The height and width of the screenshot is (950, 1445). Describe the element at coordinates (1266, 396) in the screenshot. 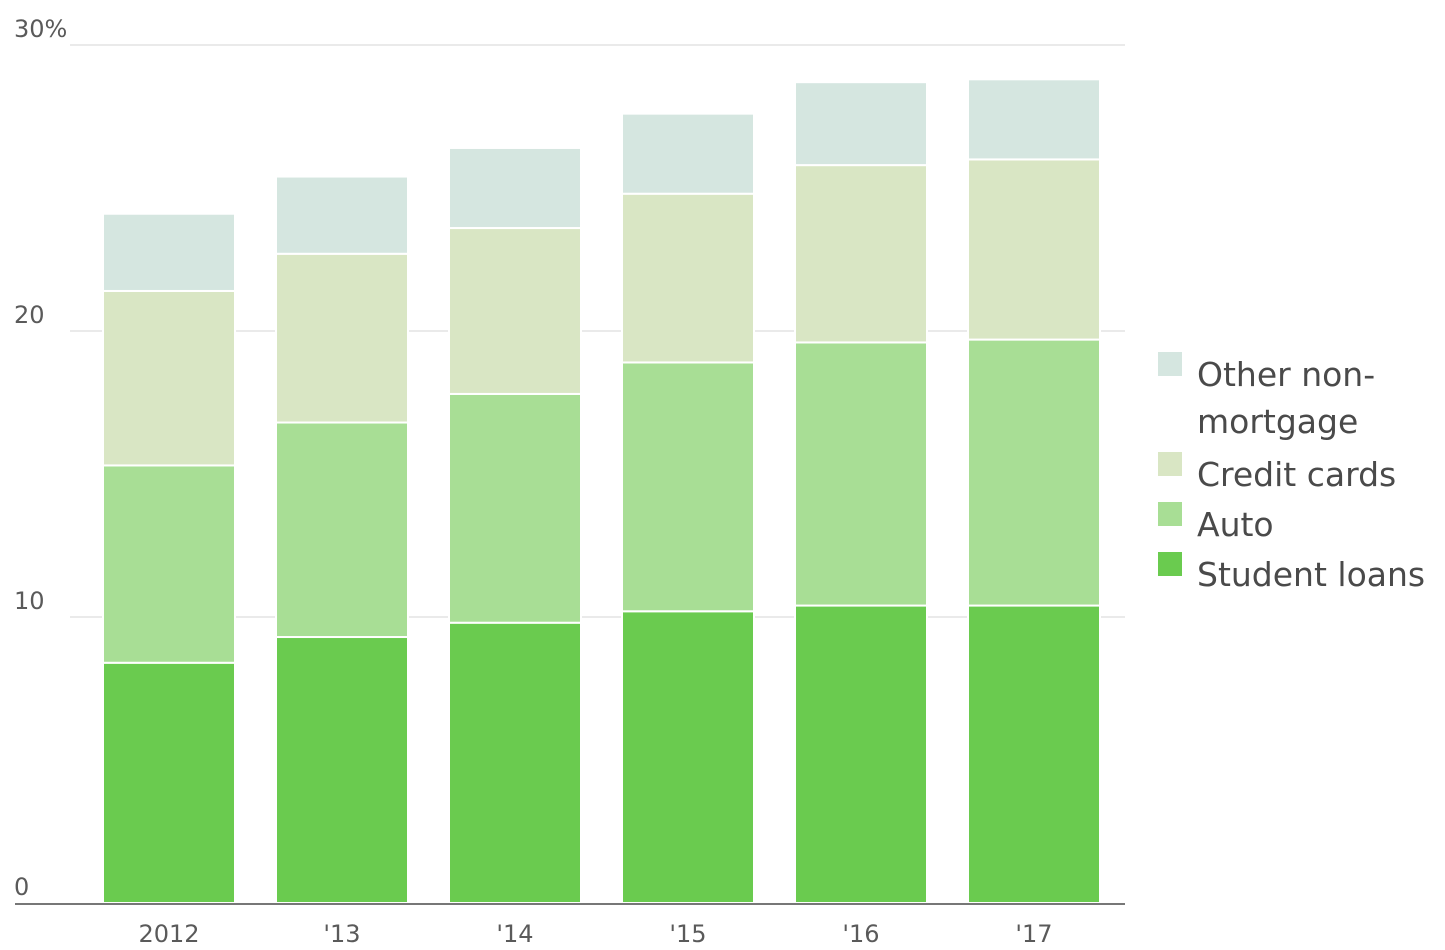

I see `legend-entry: Other non-mortgage` at that location.